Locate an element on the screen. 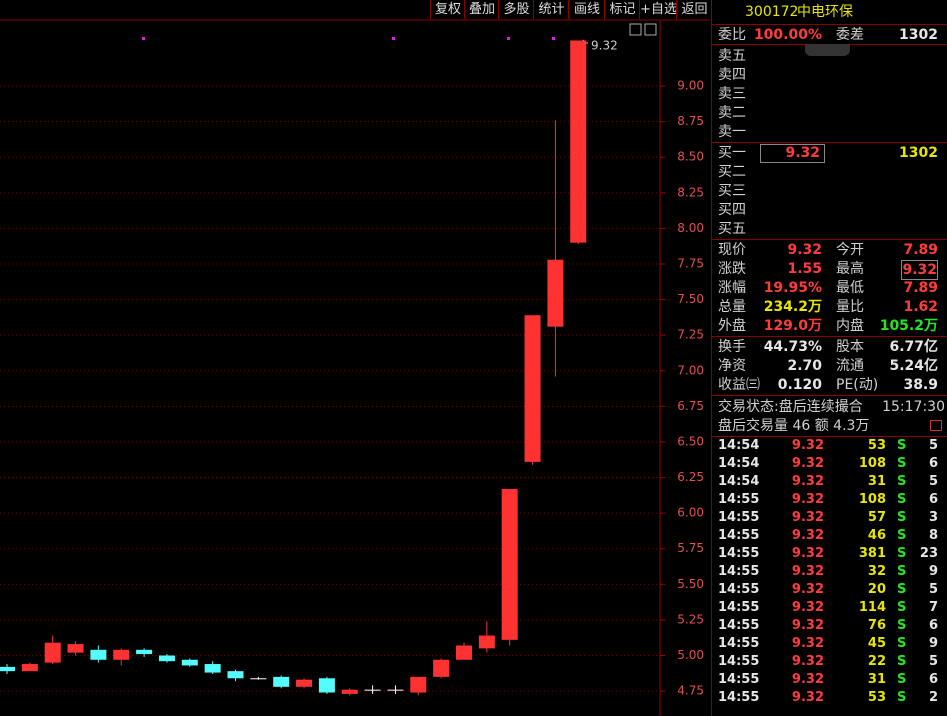 The image size is (947, 716). toolbar-button: 标记 is located at coordinates (622, 9).